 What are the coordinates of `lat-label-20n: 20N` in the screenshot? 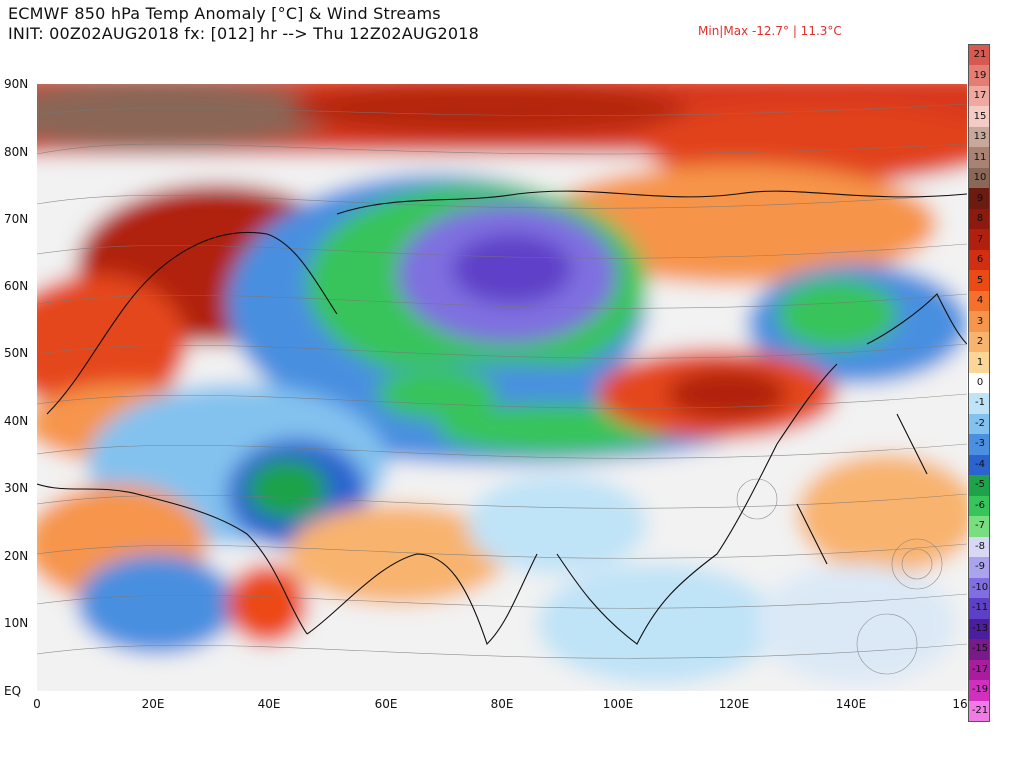 It's located at (16, 556).